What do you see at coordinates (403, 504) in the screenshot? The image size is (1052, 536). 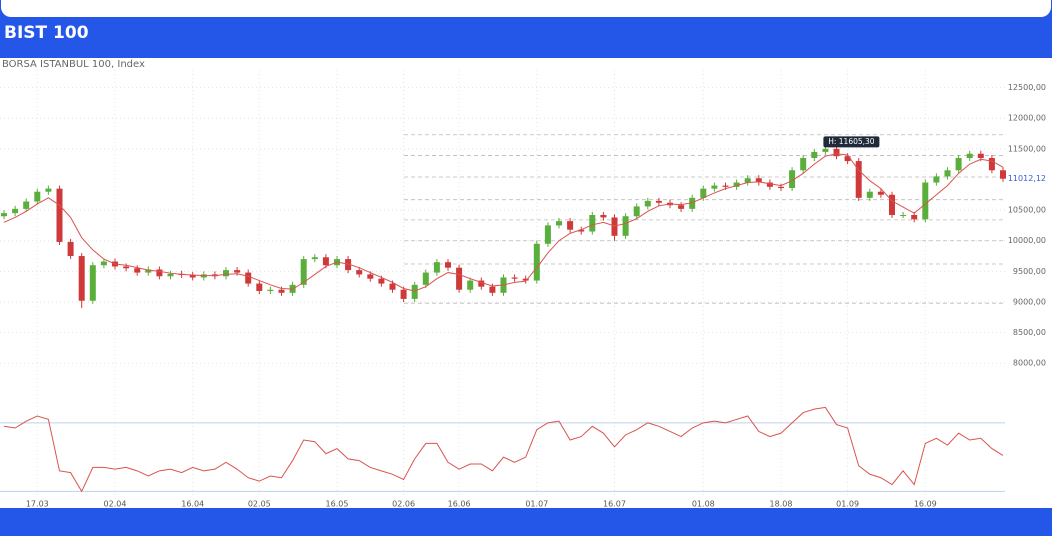 I see `x-tick-label: 02.06` at bounding box center [403, 504].